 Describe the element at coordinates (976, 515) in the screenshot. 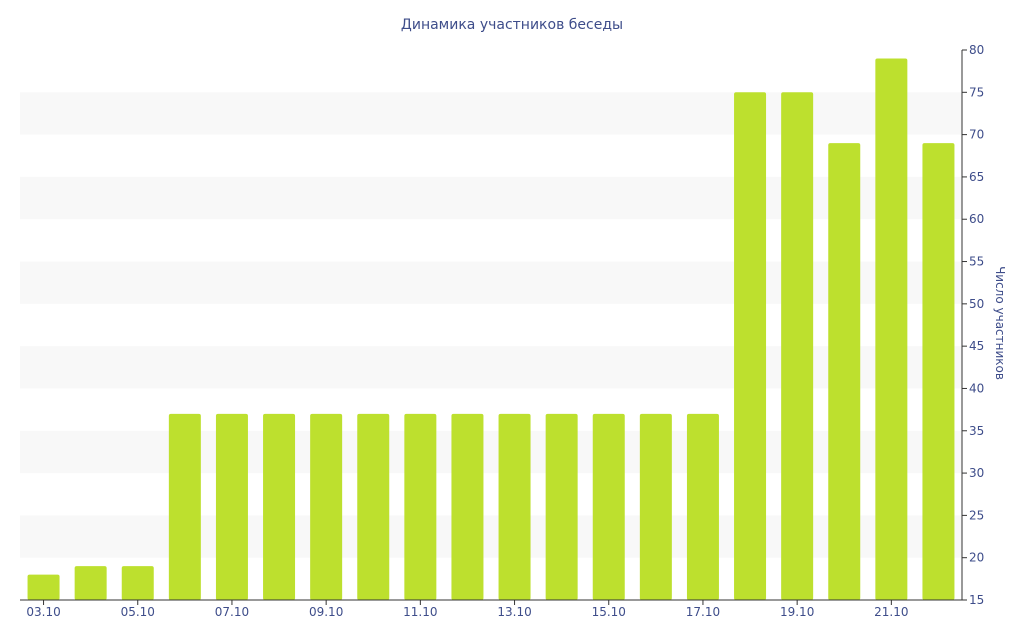

I see `y-tick-label: 25` at that location.